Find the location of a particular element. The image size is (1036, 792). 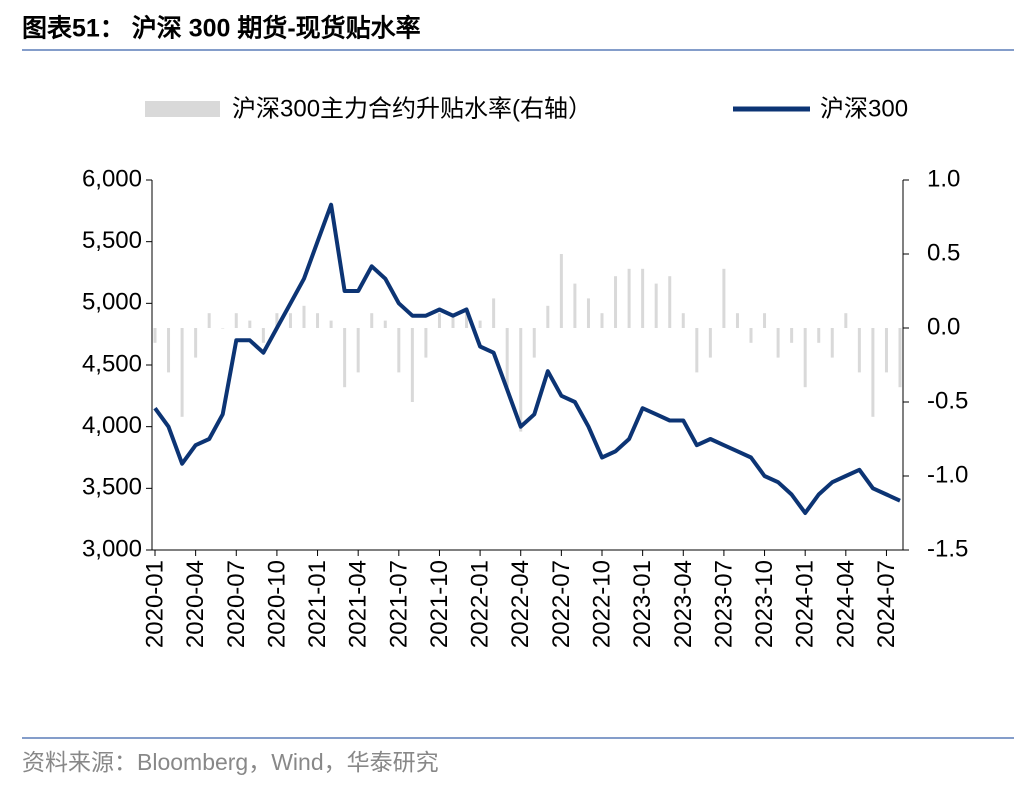

x-tick-label: 2022-04 is located at coordinates (520, 604).